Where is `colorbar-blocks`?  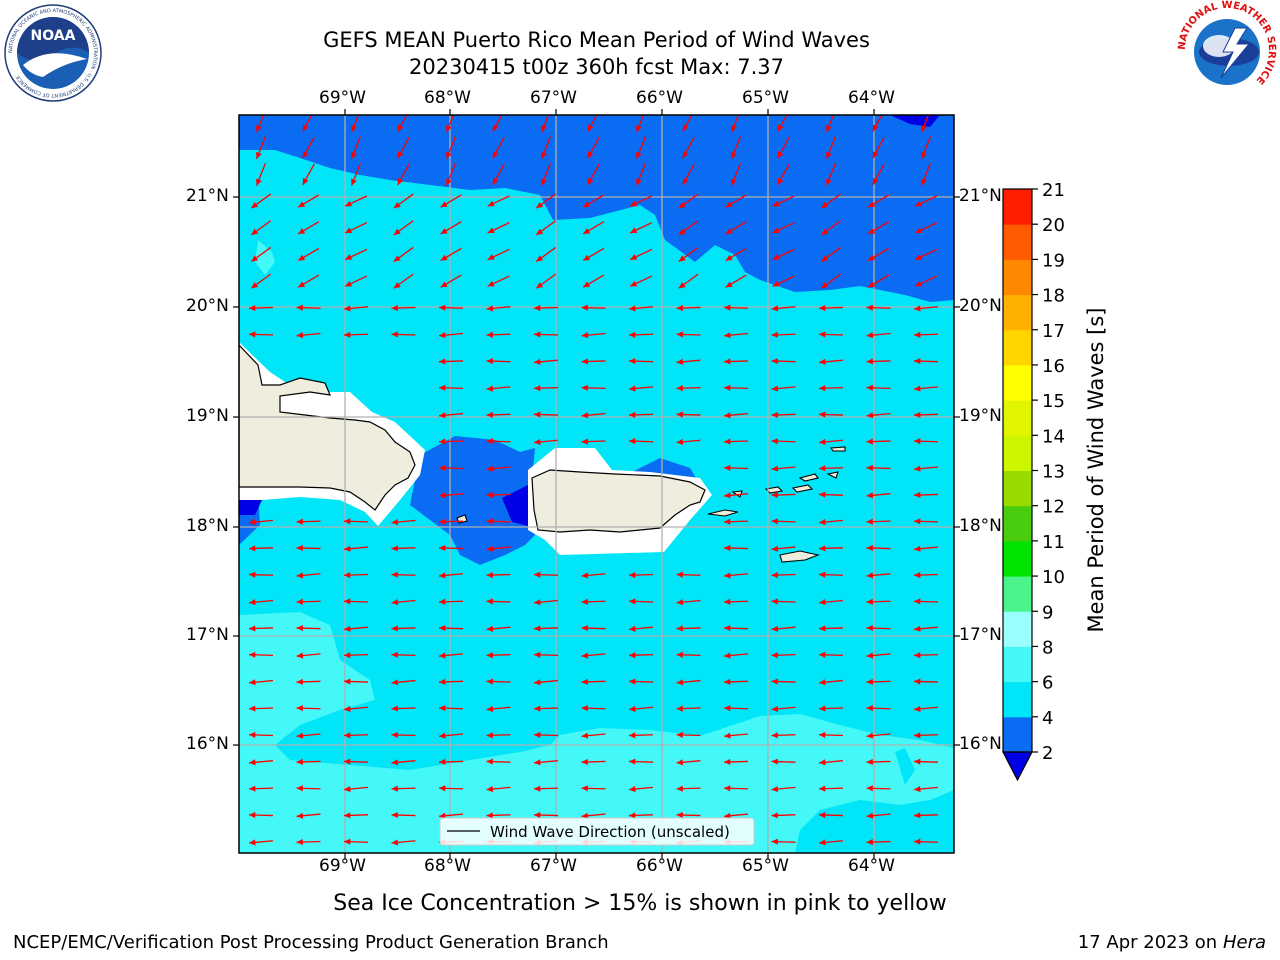 colorbar-blocks is located at coordinates (1017, 471).